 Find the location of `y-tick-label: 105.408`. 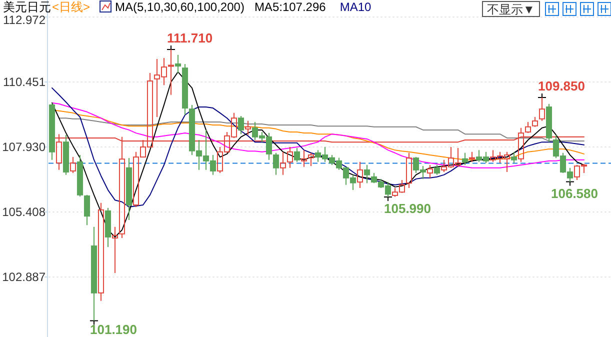

y-tick-label: 105.408 is located at coordinates (24, 212).